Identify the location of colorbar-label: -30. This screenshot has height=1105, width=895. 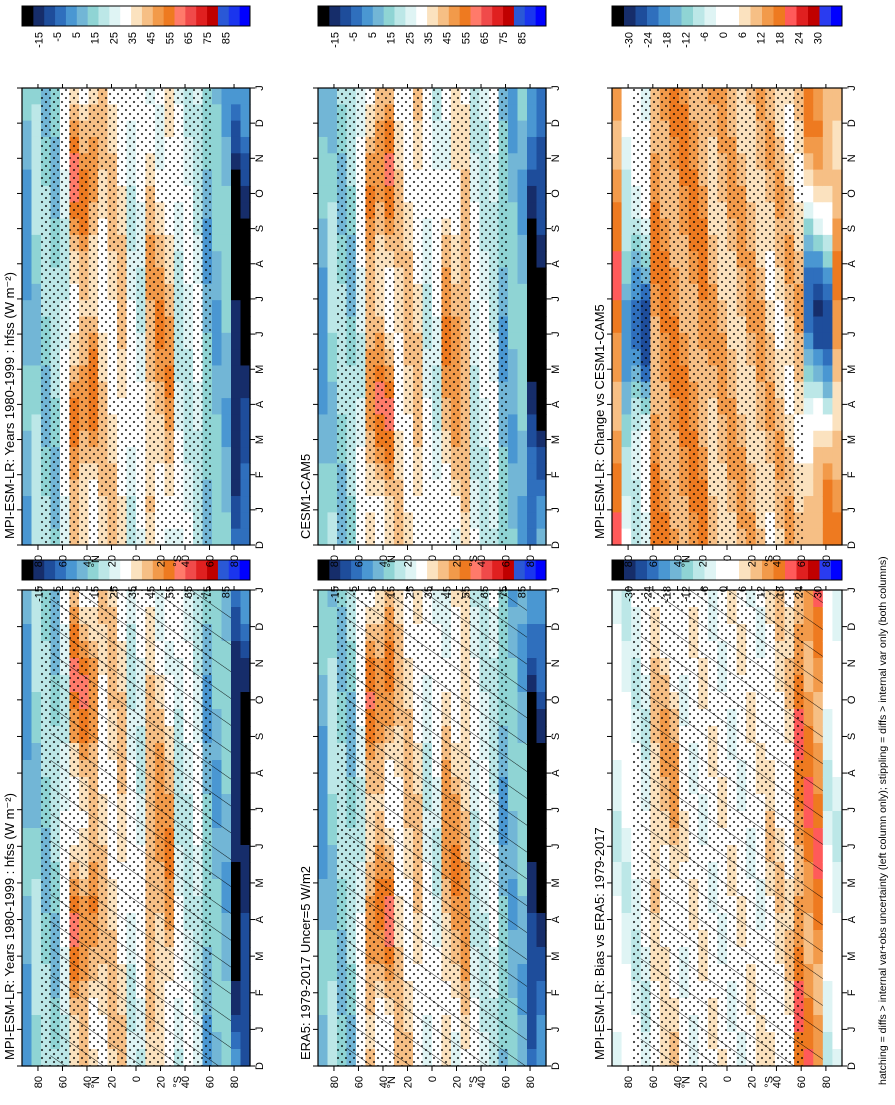
(630, 594).